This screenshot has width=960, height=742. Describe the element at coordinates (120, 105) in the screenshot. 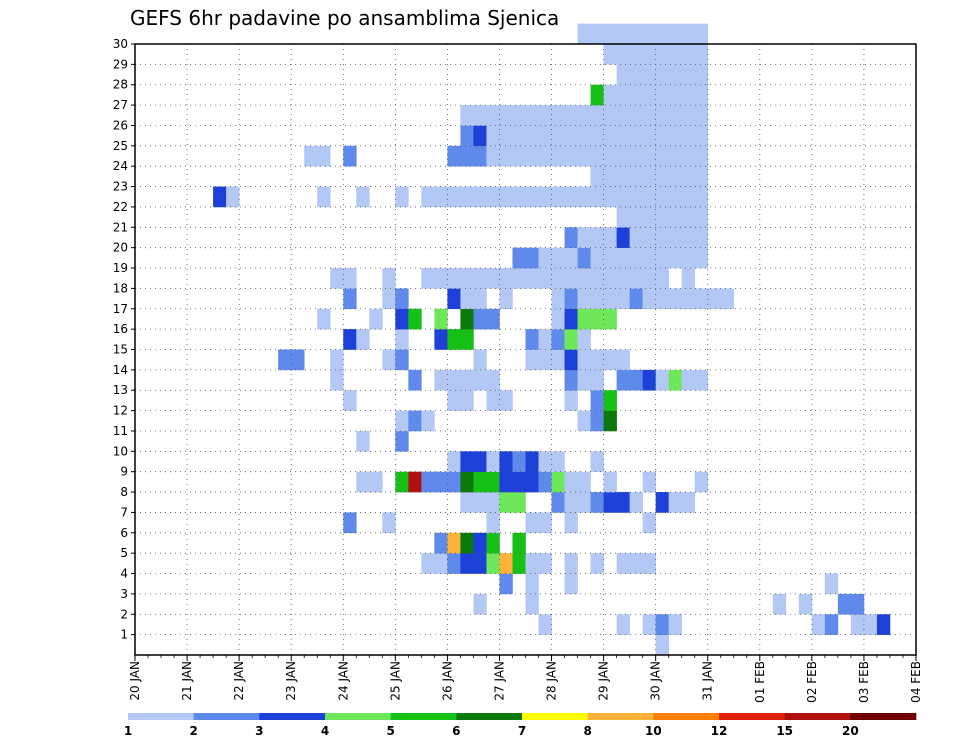

I see `y-tick-label: 27` at that location.